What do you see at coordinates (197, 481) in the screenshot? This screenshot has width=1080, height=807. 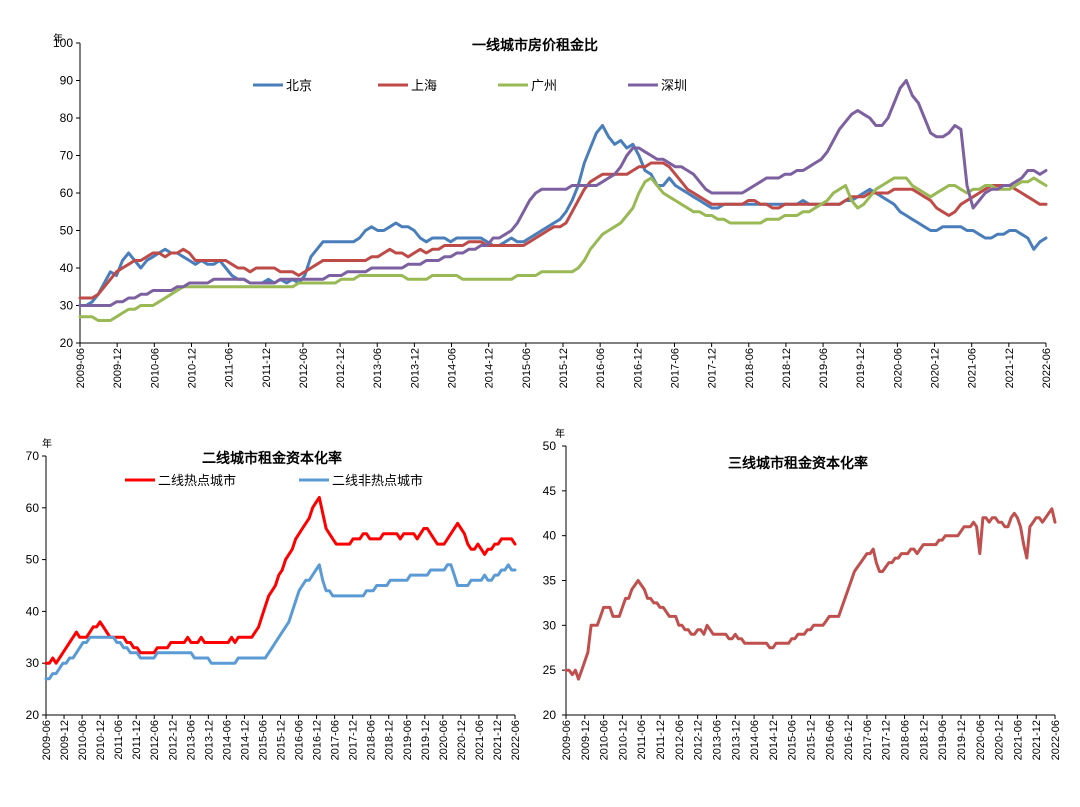 I see `legend-label: 二线热点城市` at bounding box center [197, 481].